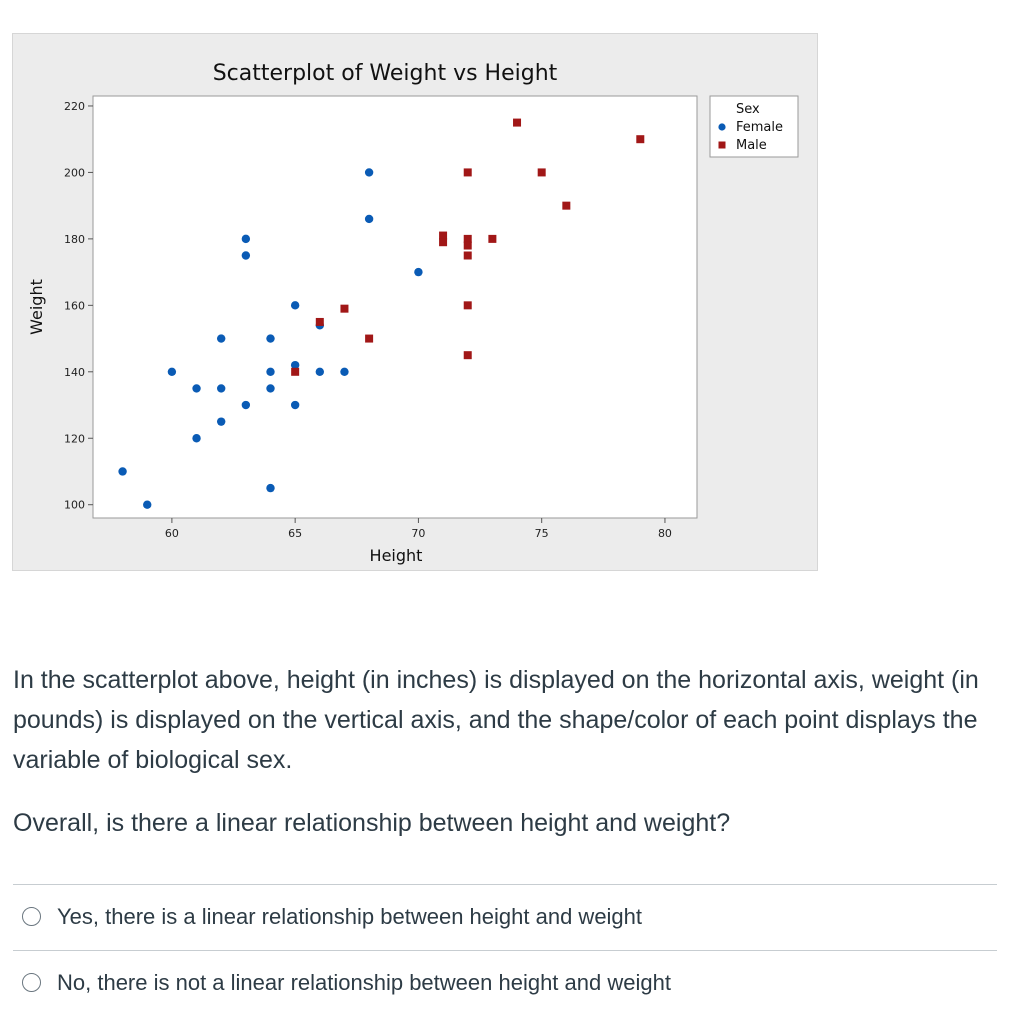 Image resolution: width=1024 pixels, height=1014 pixels. I want to click on legend-female-label: Female, so click(759, 127).